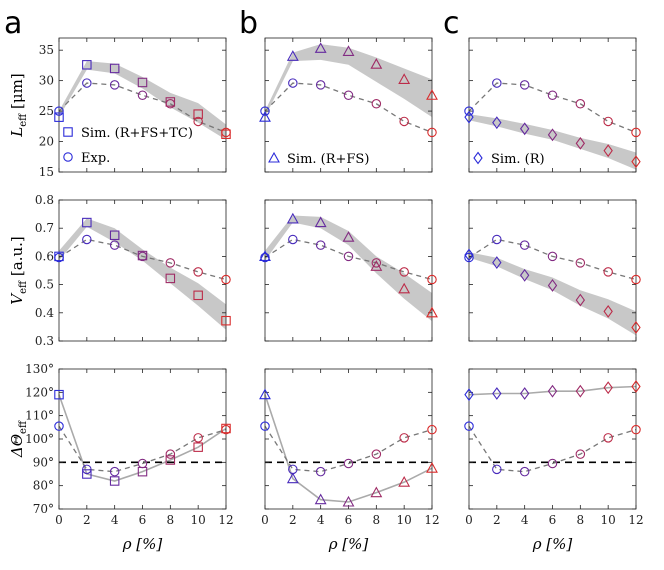  I want to click on y-tick-label: 70°, so click(43, 509).